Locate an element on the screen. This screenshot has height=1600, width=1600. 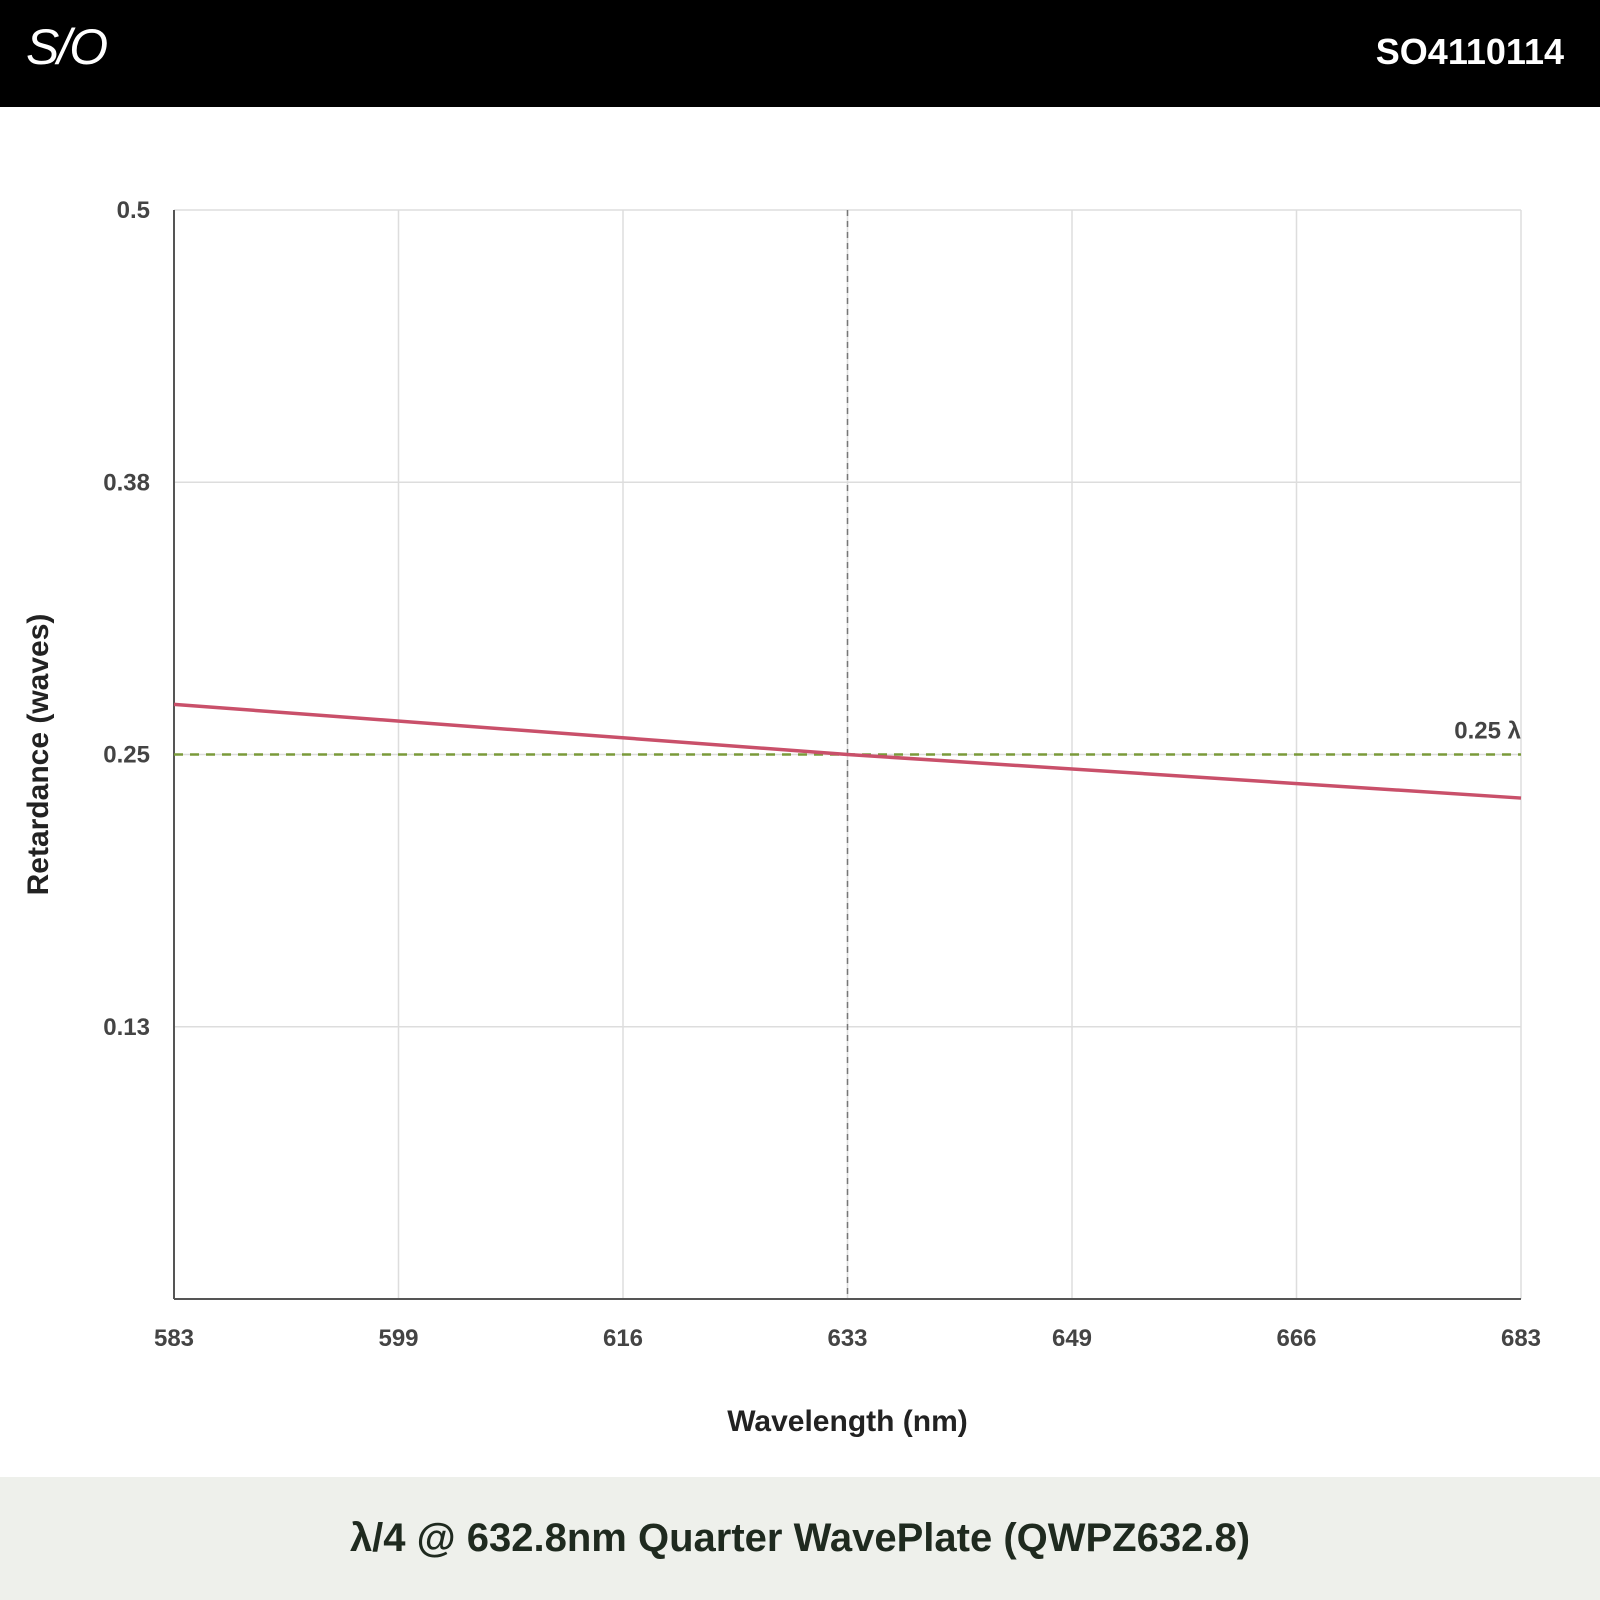
x-axis-label: Wavelength (nm) is located at coordinates (847, 1421).